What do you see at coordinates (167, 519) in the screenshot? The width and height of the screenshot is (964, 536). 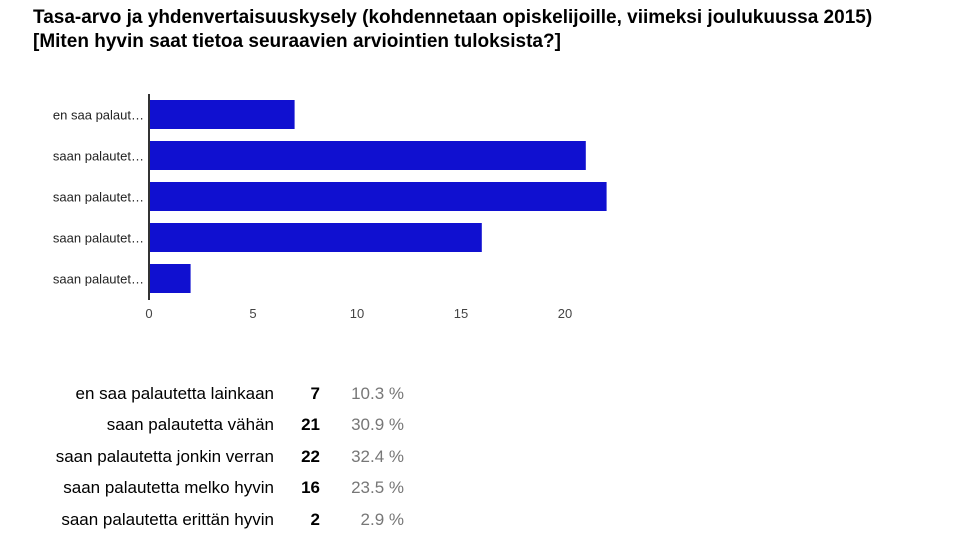 I see `response-label: saan palautetta erittän hyvin` at bounding box center [167, 519].